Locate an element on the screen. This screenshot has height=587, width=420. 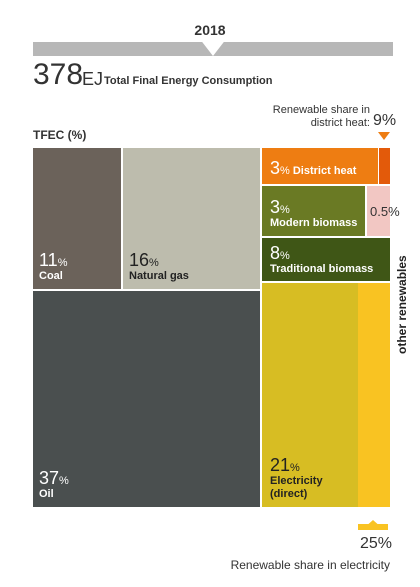
other-renewables-value: 0.5% is located at coordinates (385, 211).